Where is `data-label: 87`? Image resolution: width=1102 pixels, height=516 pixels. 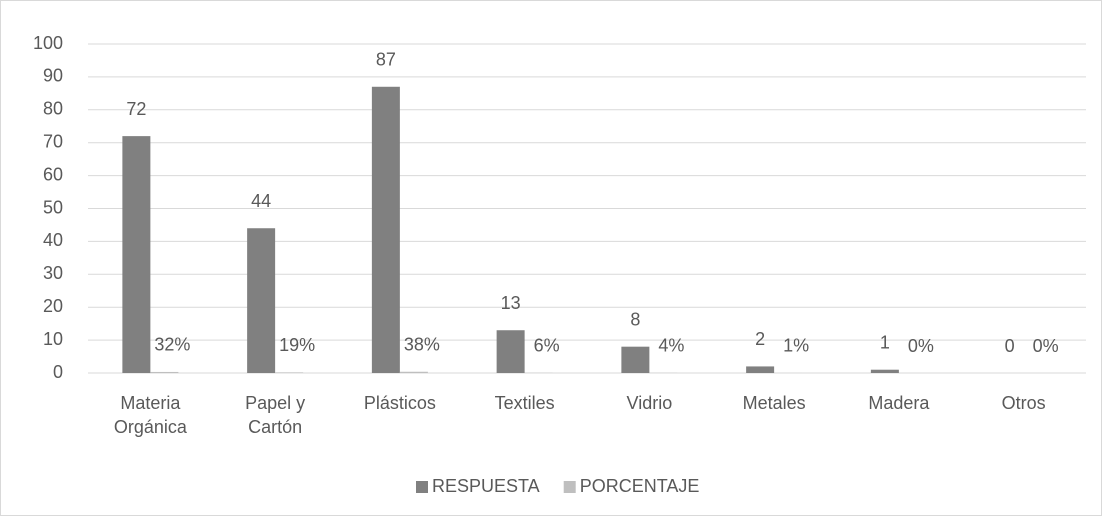
data-label: 87 is located at coordinates (386, 60).